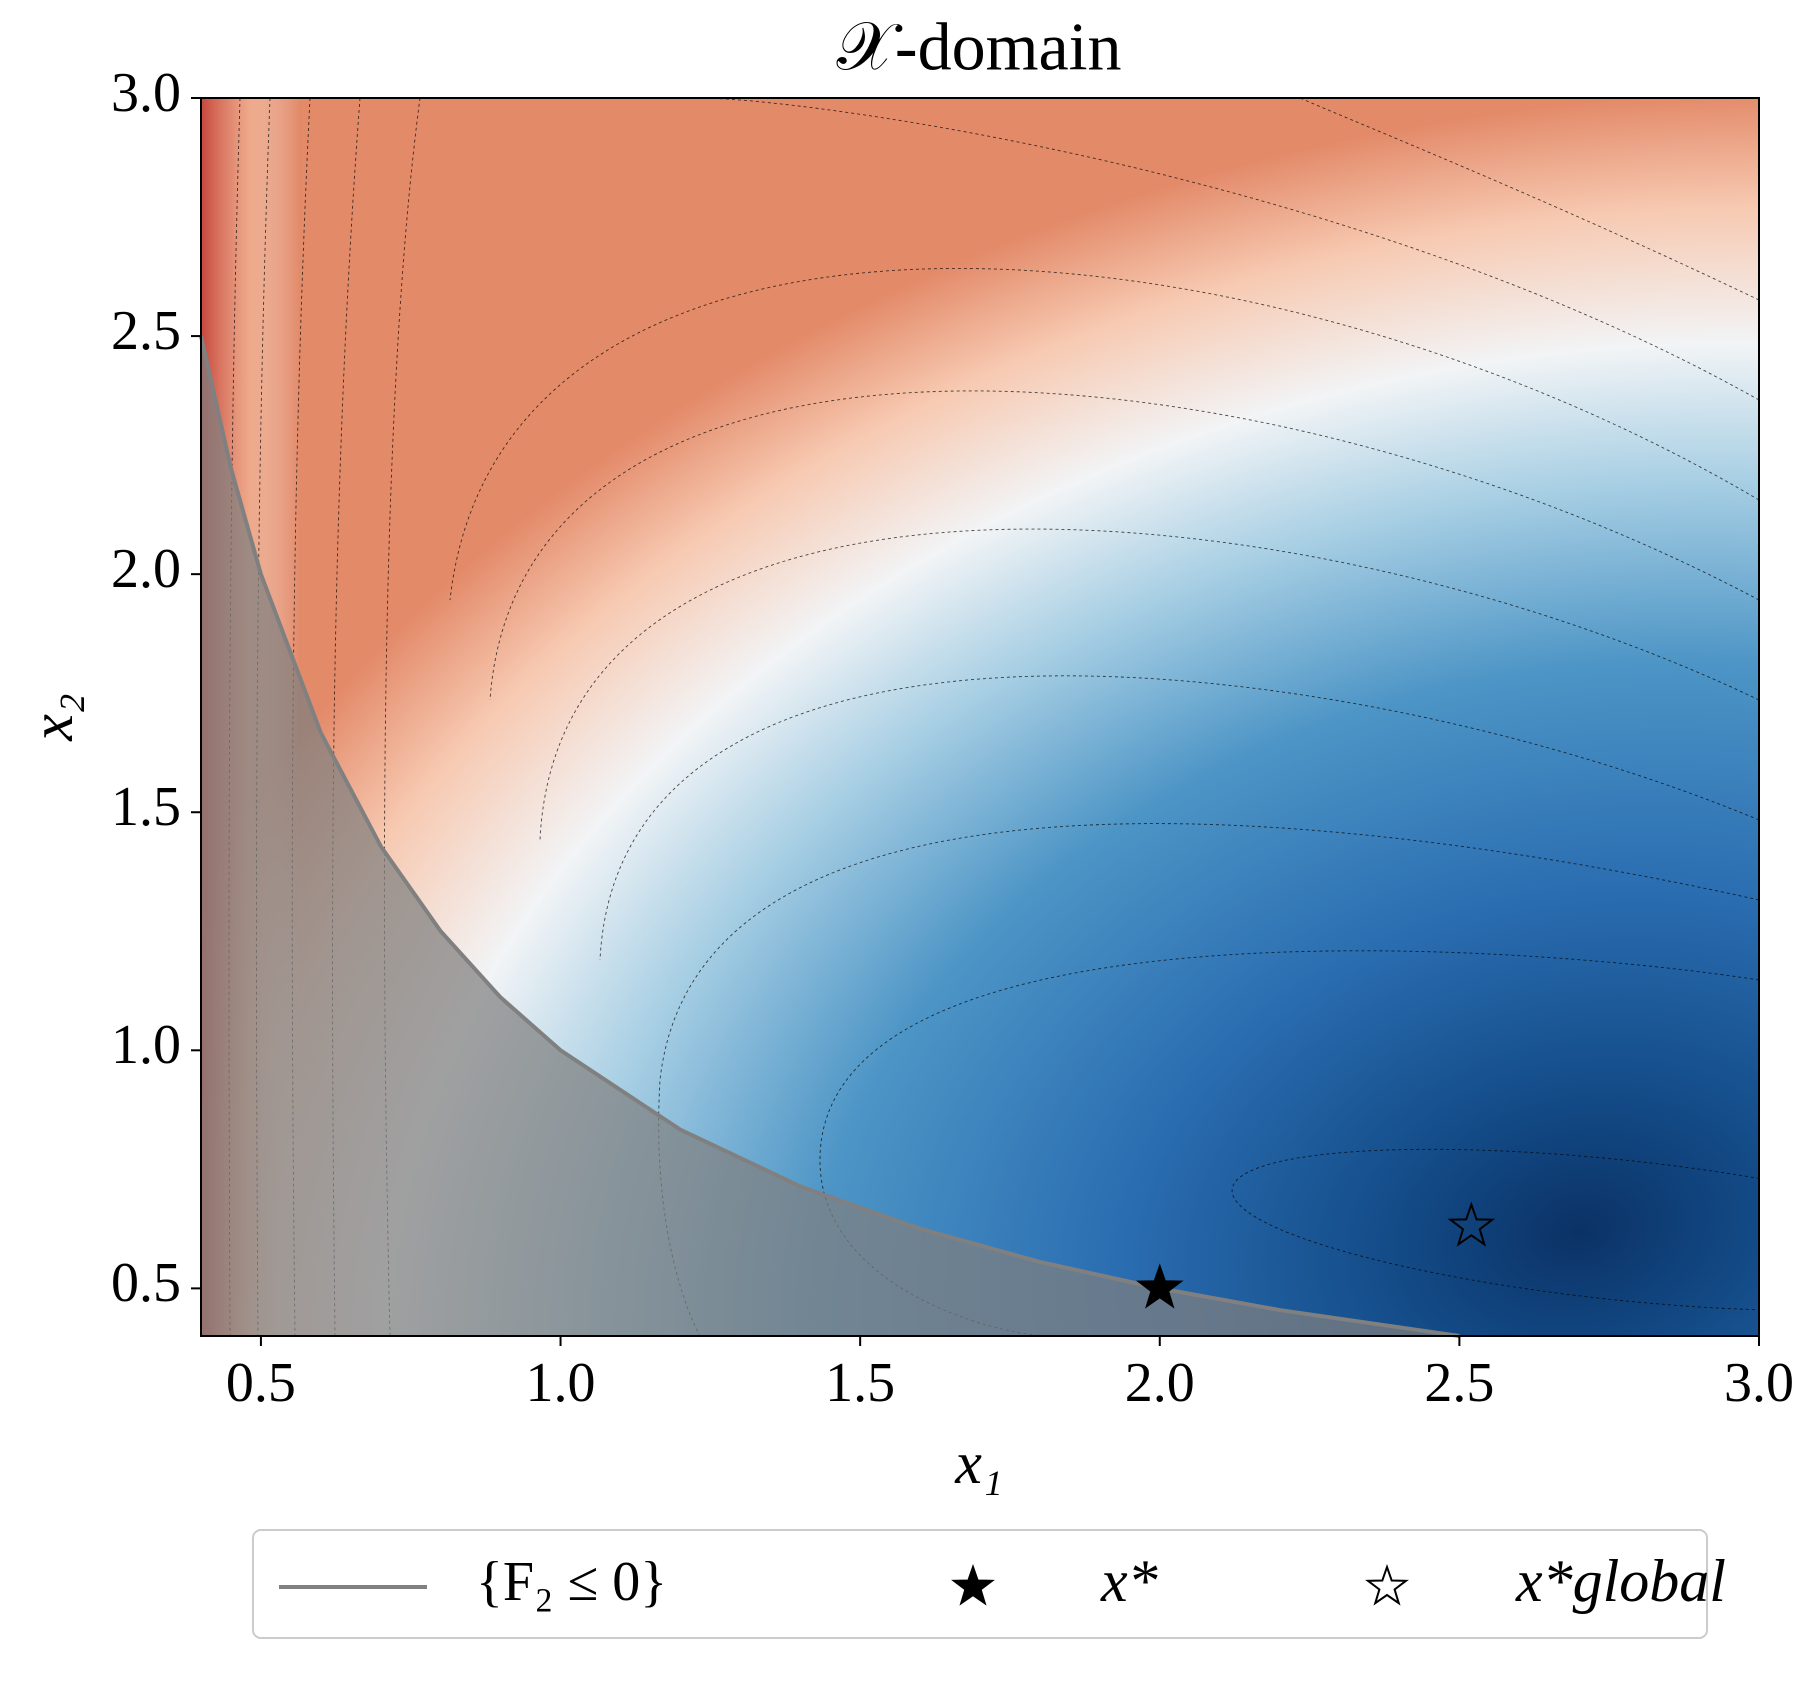 The width and height of the screenshot is (1812, 1682). What do you see at coordinates (1459, 1383) in the screenshot?
I see `x-tick-label: 2.5` at bounding box center [1459, 1383].